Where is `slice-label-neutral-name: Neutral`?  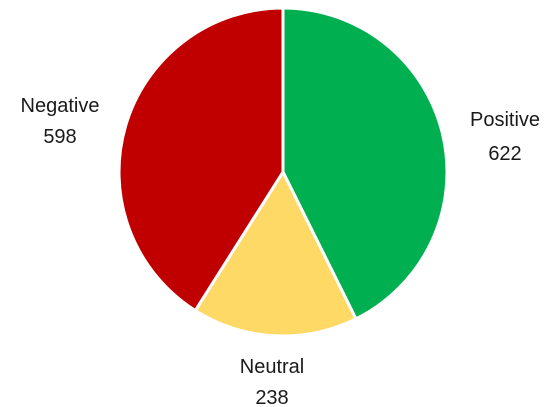
slice-label-neutral-name: Neutral is located at coordinates (272, 367).